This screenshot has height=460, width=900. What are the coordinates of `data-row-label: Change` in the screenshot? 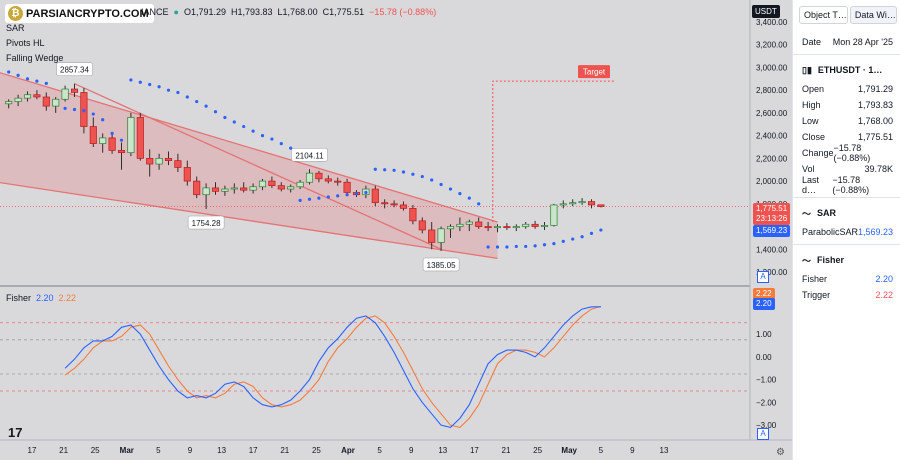 It's located at (818, 153).